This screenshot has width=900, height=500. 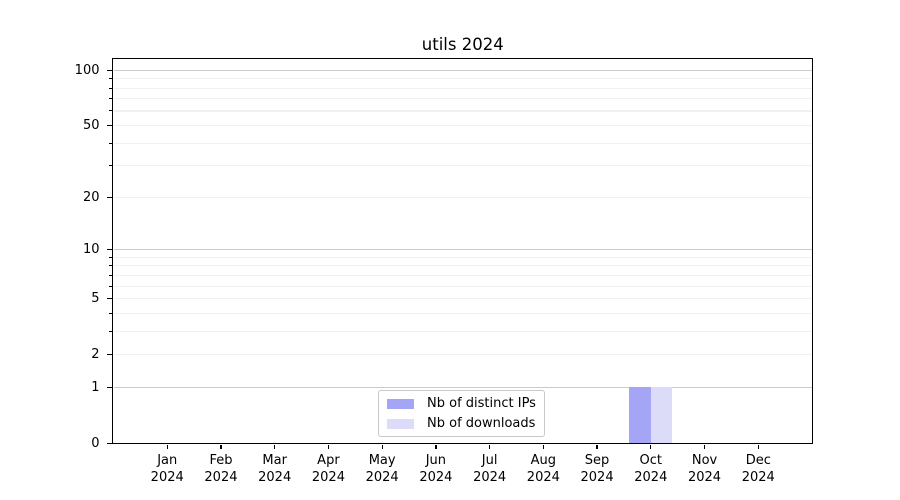 I want to click on bar-downloads-oct-2024, so click(x=661, y=415).